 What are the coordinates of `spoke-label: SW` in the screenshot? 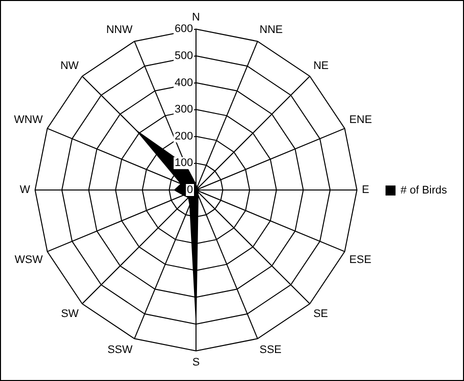 It's located at (70, 314).